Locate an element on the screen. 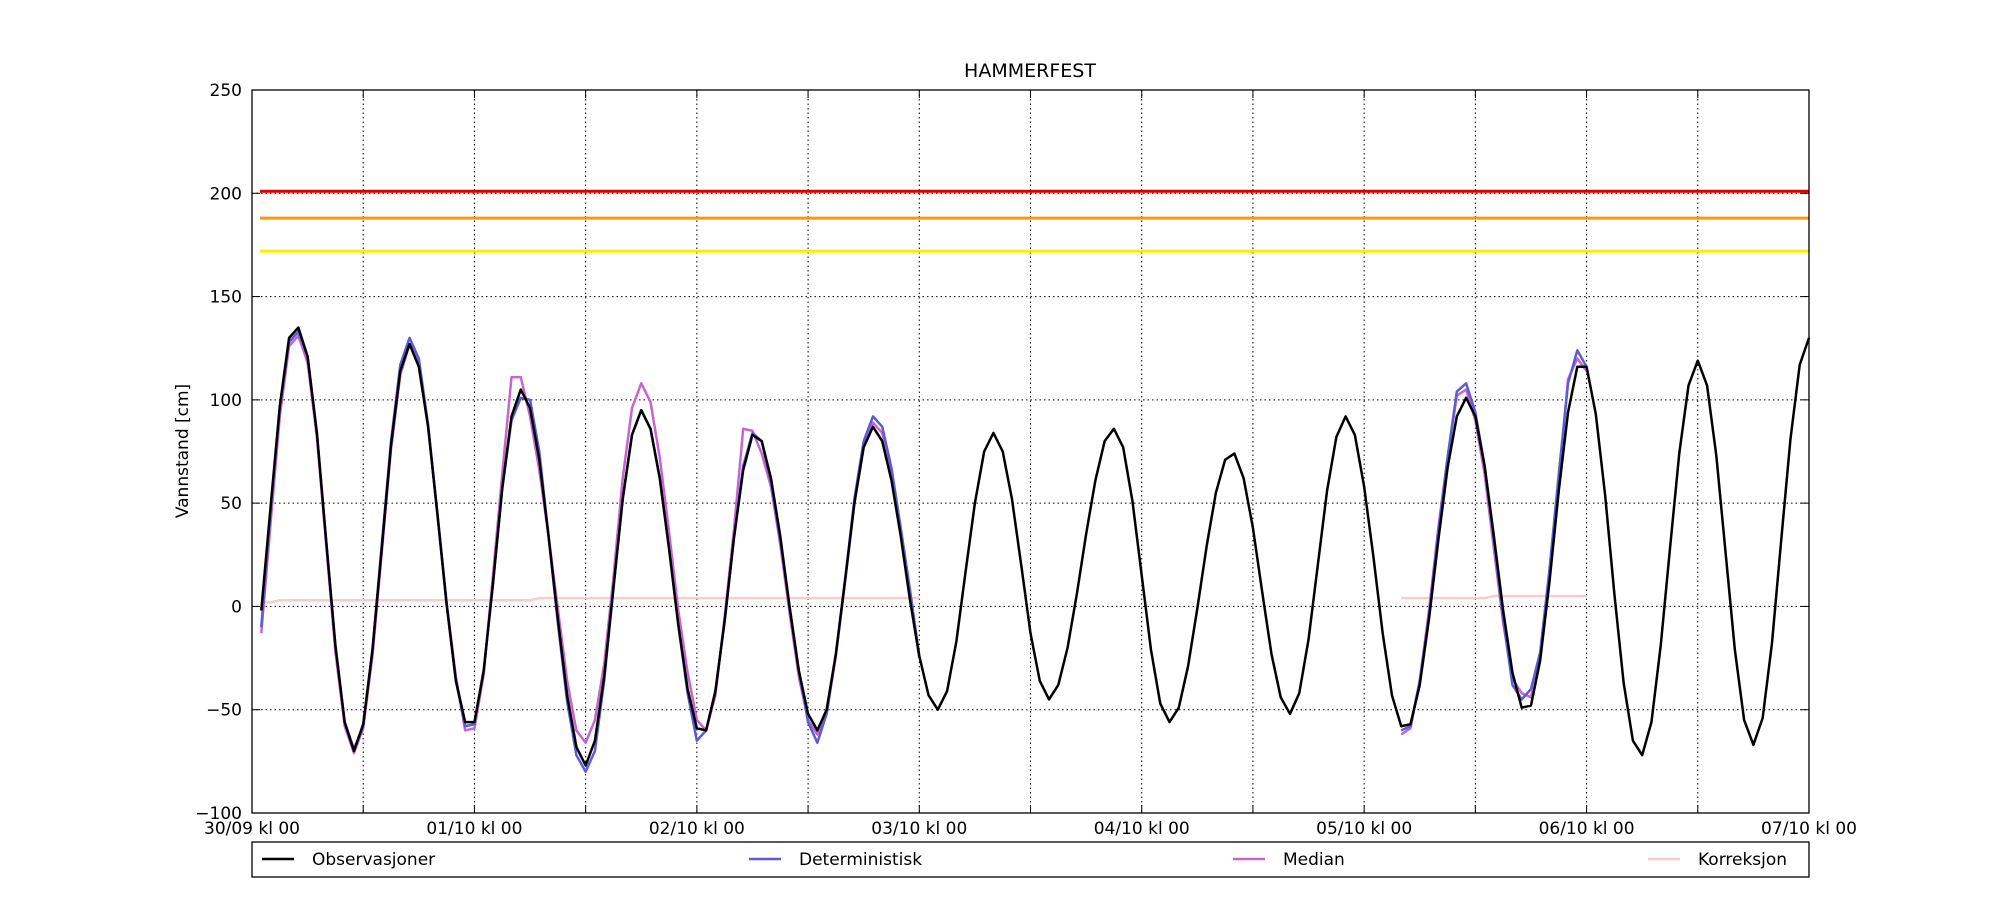 The height and width of the screenshot is (900, 2000). y-tick-label: 0 is located at coordinates (236, 607).